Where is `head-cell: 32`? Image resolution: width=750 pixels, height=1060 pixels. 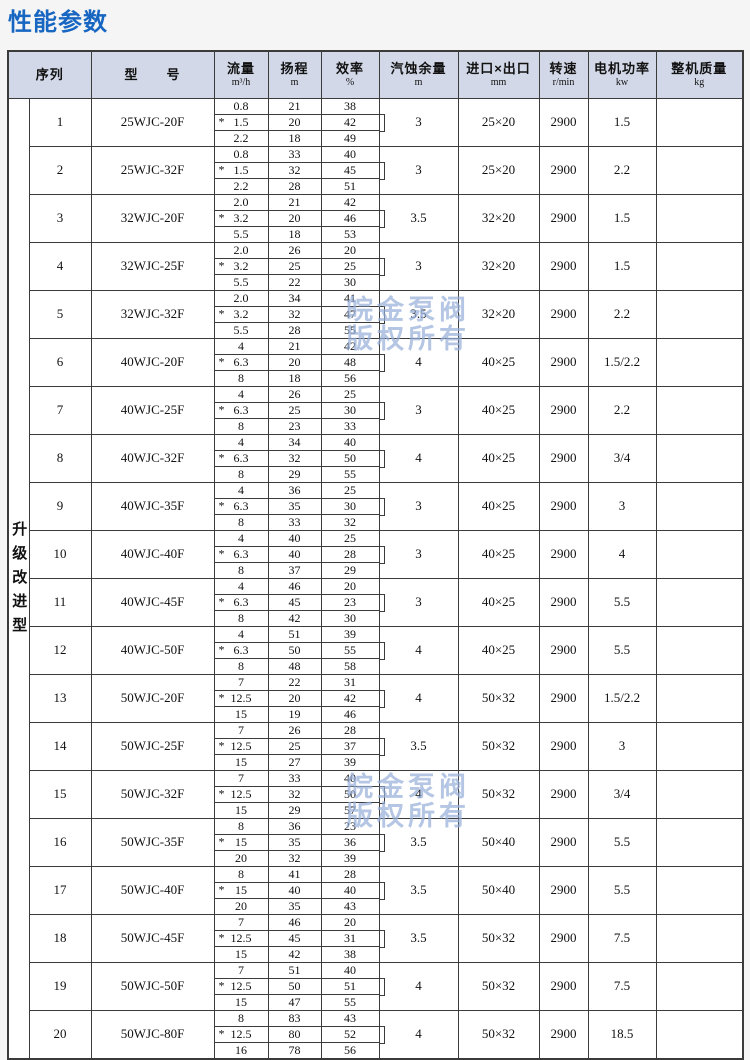 head-cell: 32 is located at coordinates (294, 794).